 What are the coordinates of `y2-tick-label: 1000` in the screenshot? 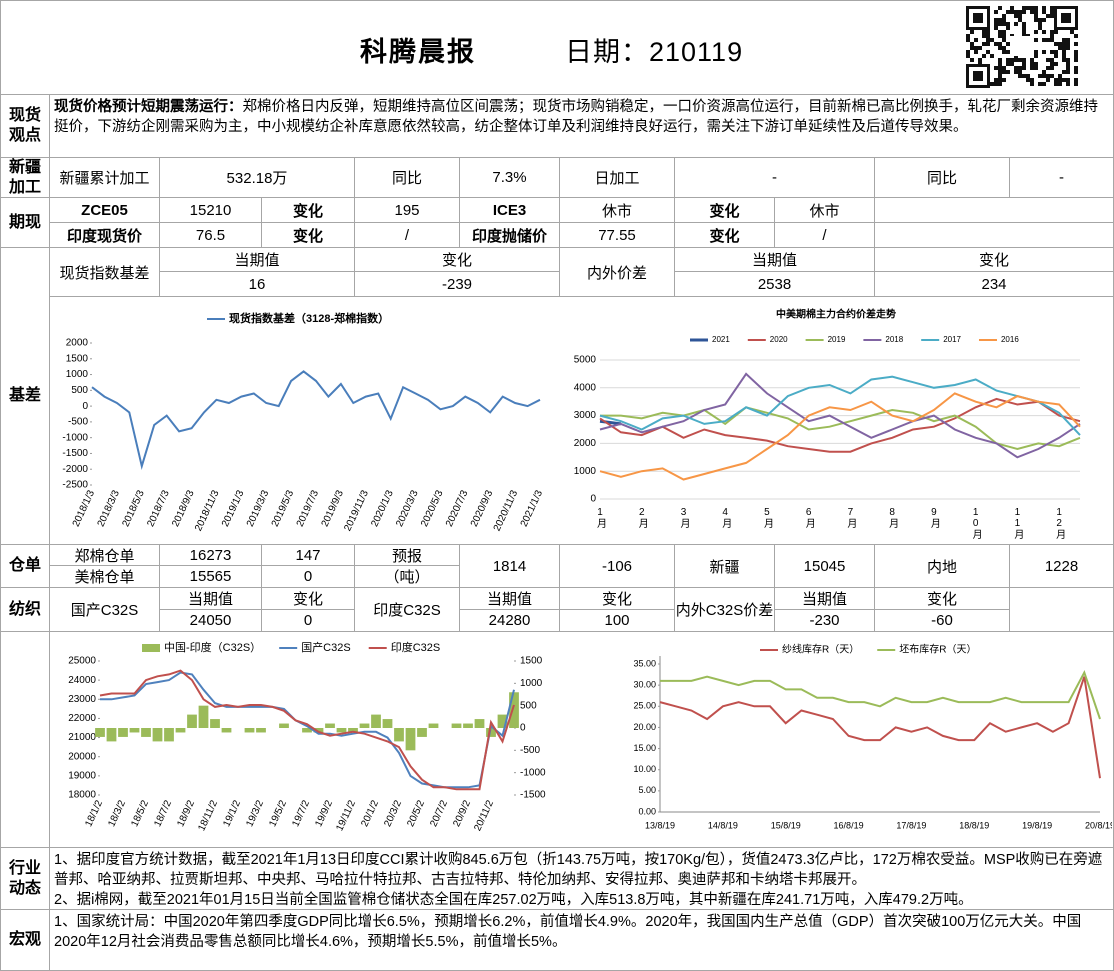 It's located at (531, 683).